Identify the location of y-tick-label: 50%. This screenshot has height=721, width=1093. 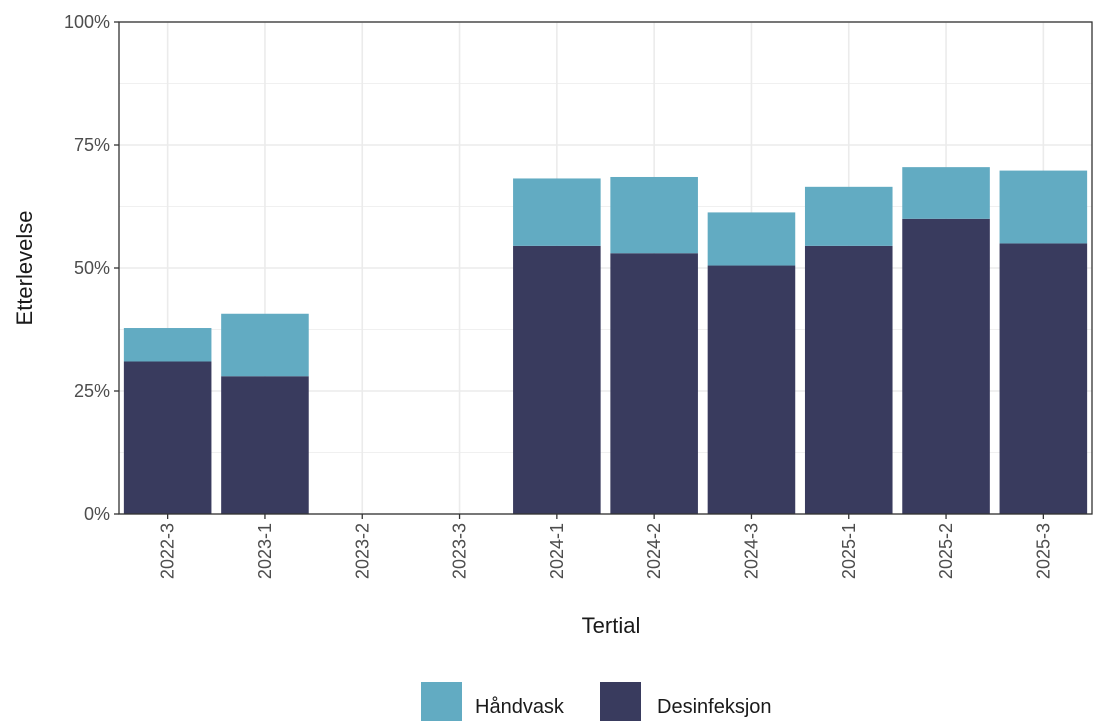
(92, 268).